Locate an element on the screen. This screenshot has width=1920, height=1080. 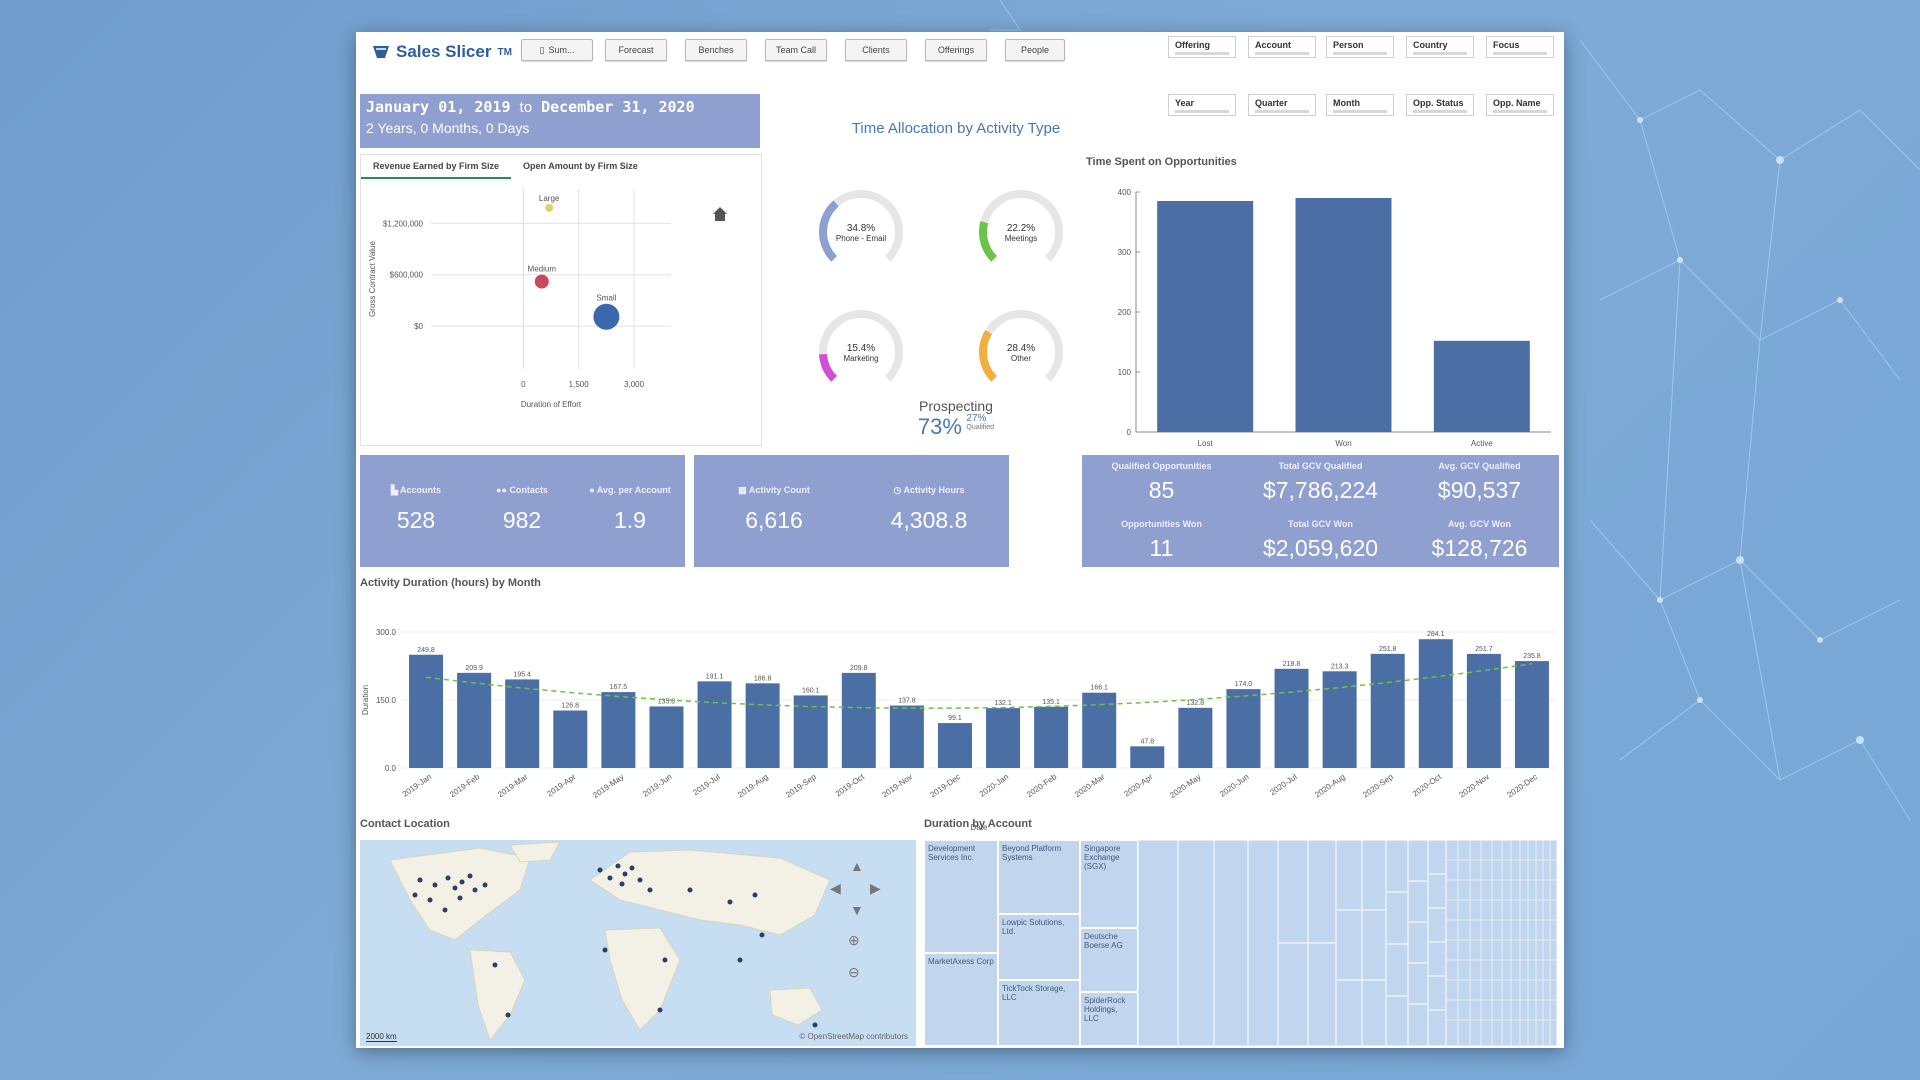
prospecting-values: 73% 27% Qualified is located at coordinates (956, 427).